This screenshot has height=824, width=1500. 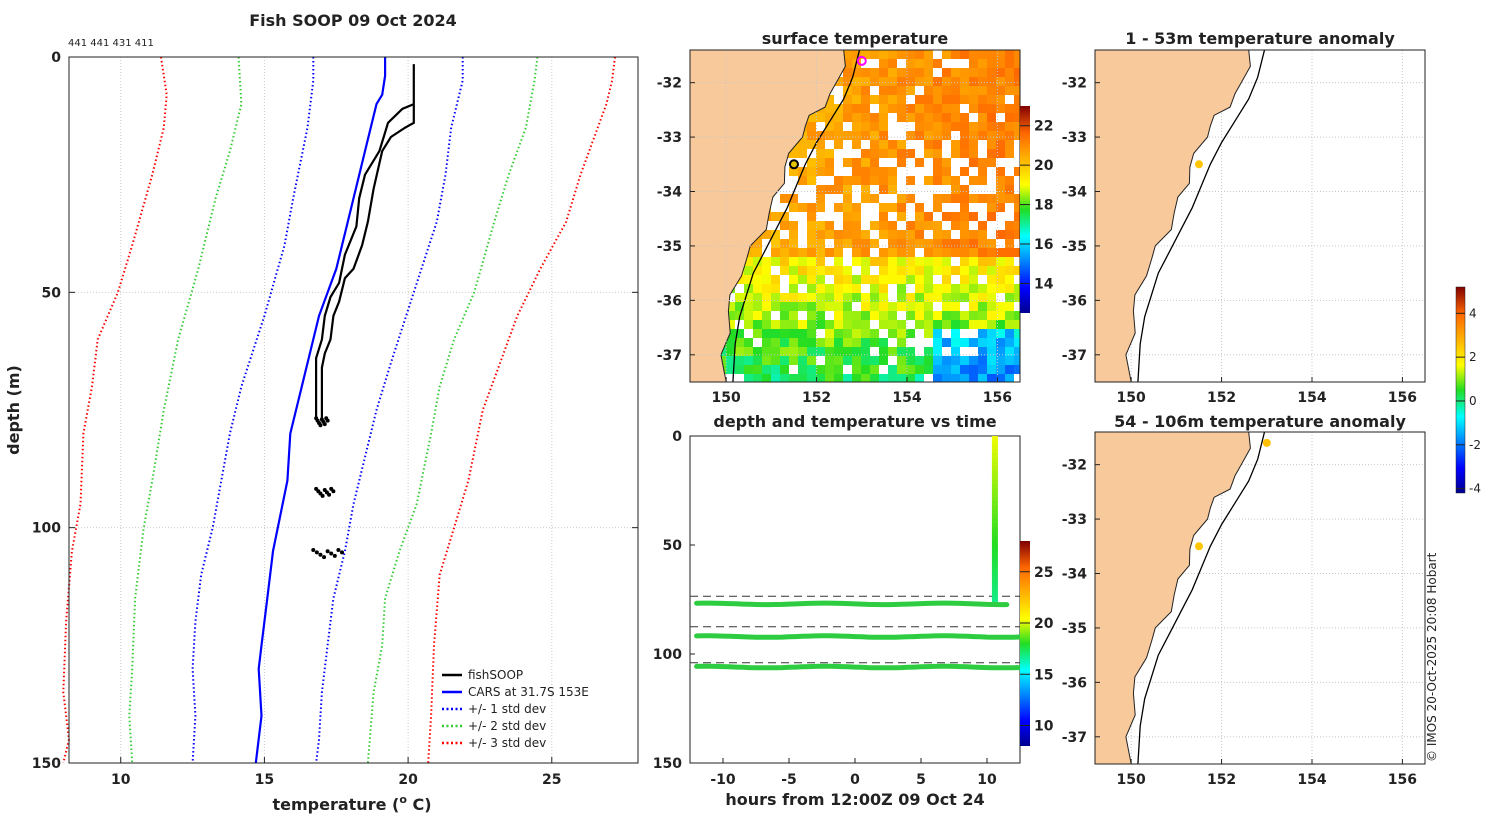 I want to click on anom2-xtick-label: 150, so click(x=1131, y=780).